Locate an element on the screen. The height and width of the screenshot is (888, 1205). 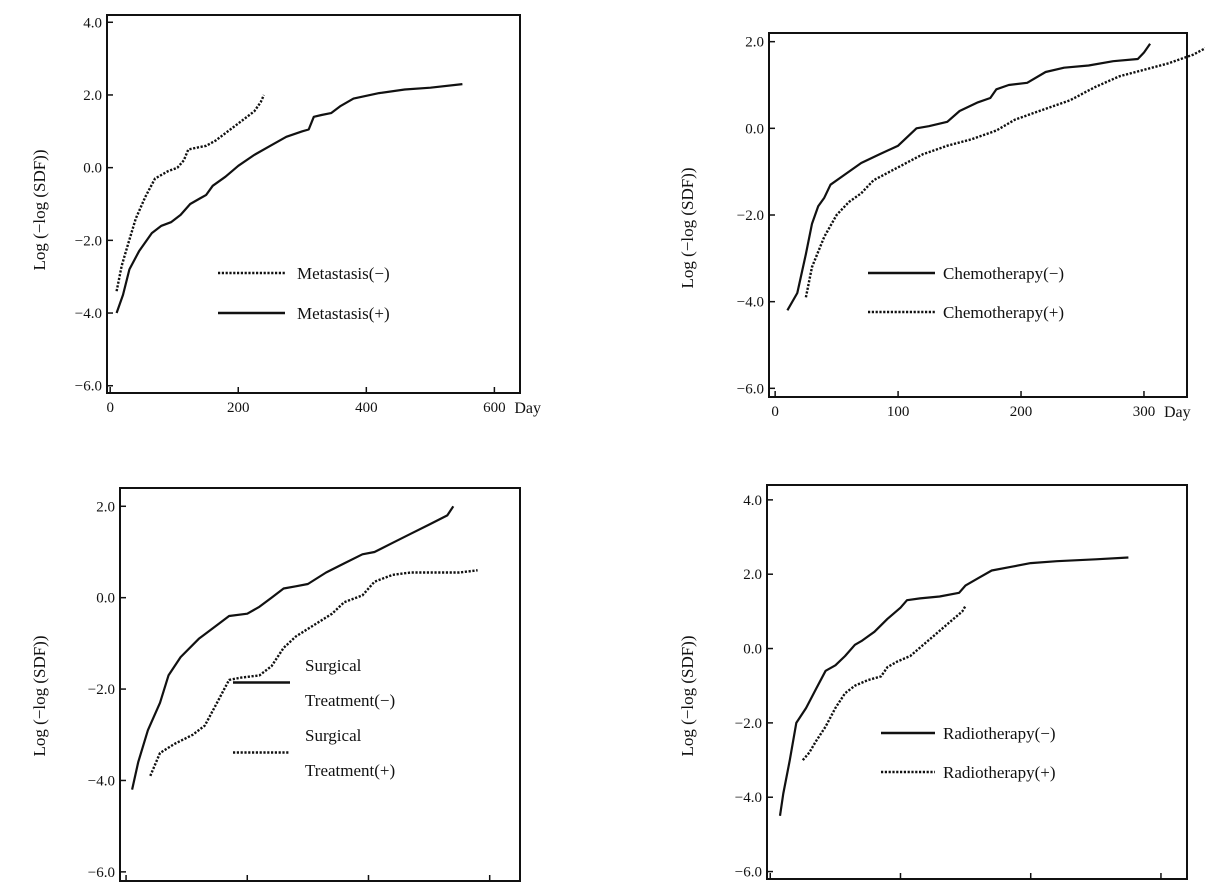
legend-label: Surgical Treatment(+) is located at coordinates (350, 753).